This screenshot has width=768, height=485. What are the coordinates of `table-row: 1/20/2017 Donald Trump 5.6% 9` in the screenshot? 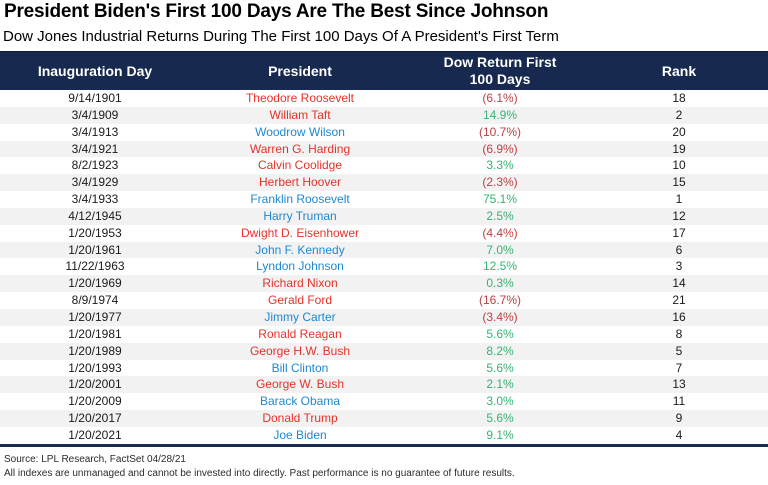 It's located at (384, 418).